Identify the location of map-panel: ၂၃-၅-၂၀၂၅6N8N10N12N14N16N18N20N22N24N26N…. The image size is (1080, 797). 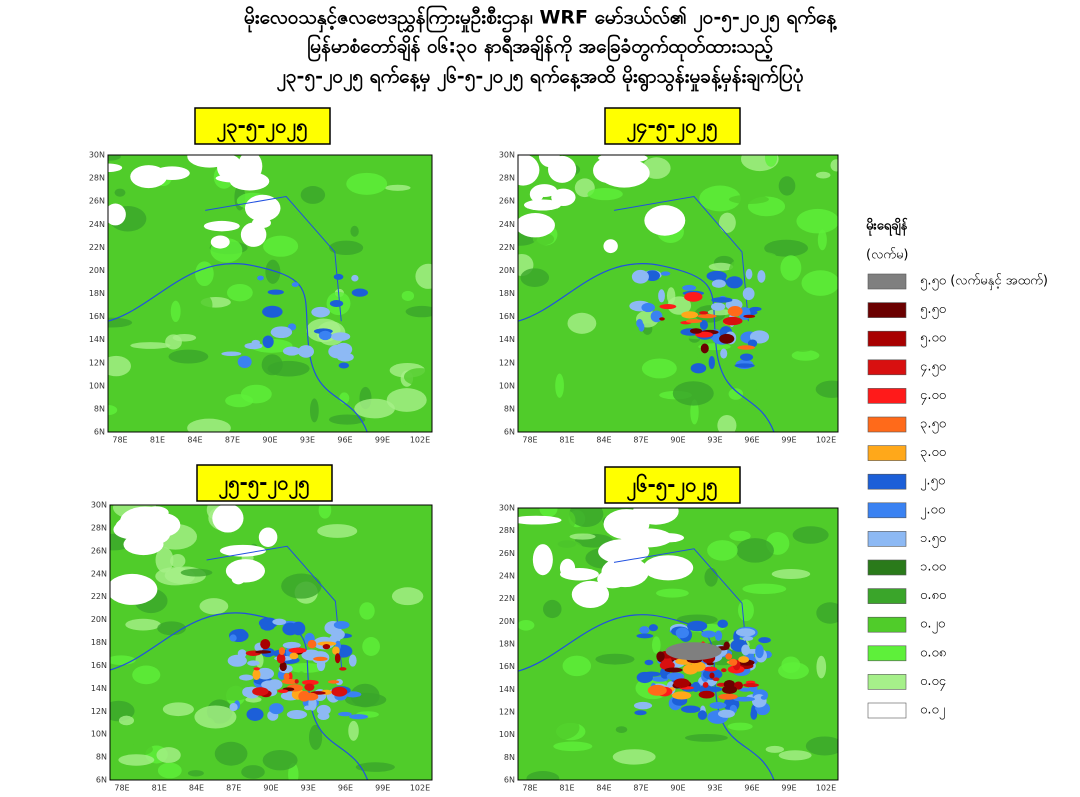
(261, 276).